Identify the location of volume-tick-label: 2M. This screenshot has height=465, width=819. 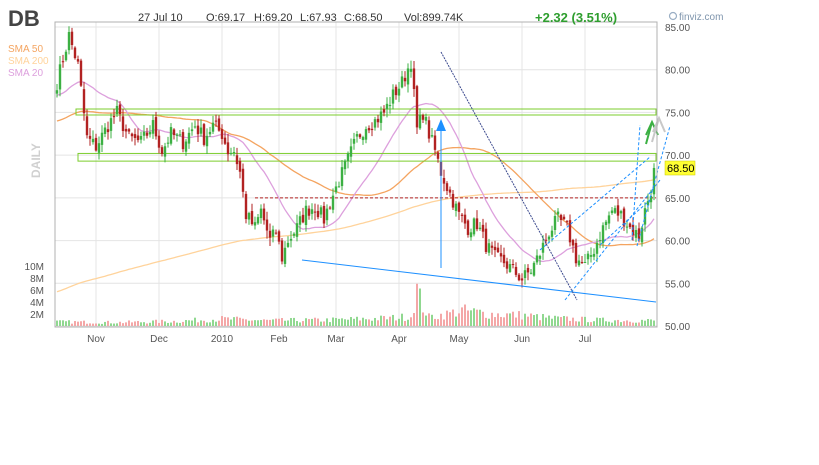
(37, 315).